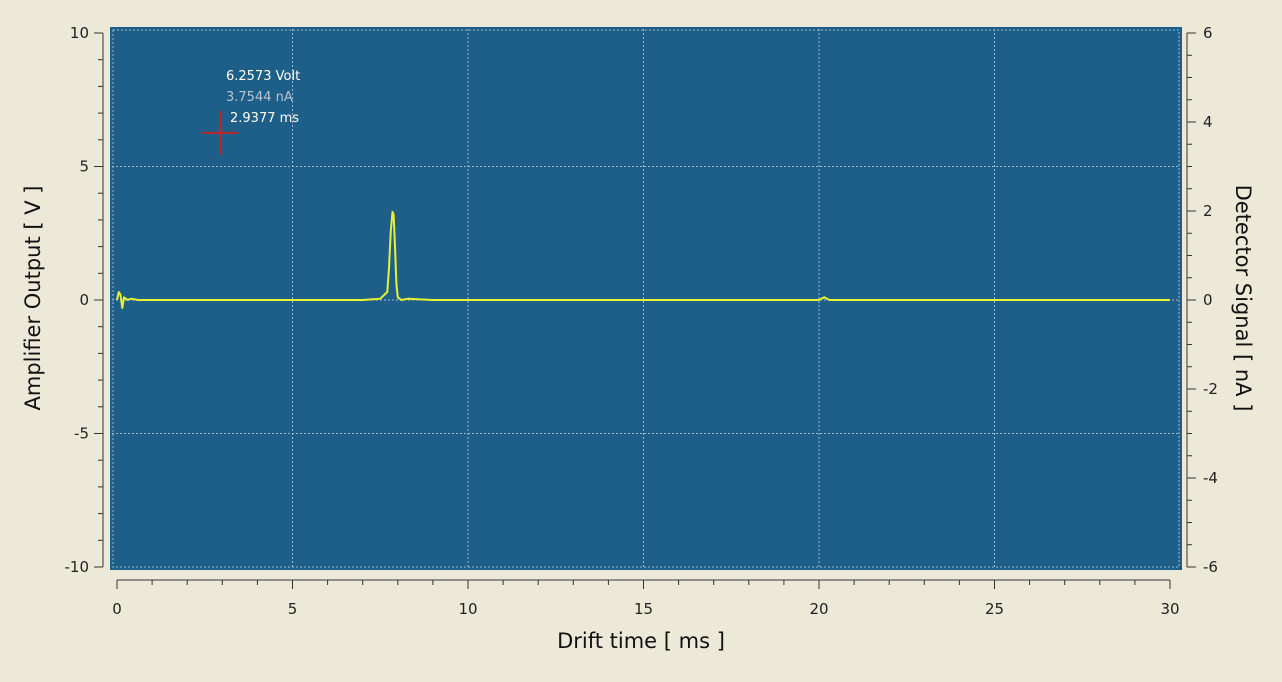 The height and width of the screenshot is (682, 1282). Describe the element at coordinates (1208, 33) in the screenshot. I see `y2-tick-label: 6` at that location.